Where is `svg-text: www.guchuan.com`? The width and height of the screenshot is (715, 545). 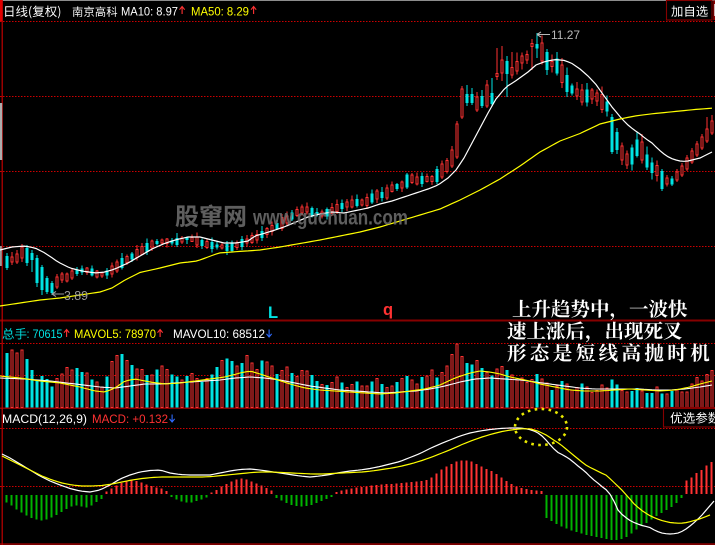
svg-text: www.guchuan.com is located at coordinates (330, 218).